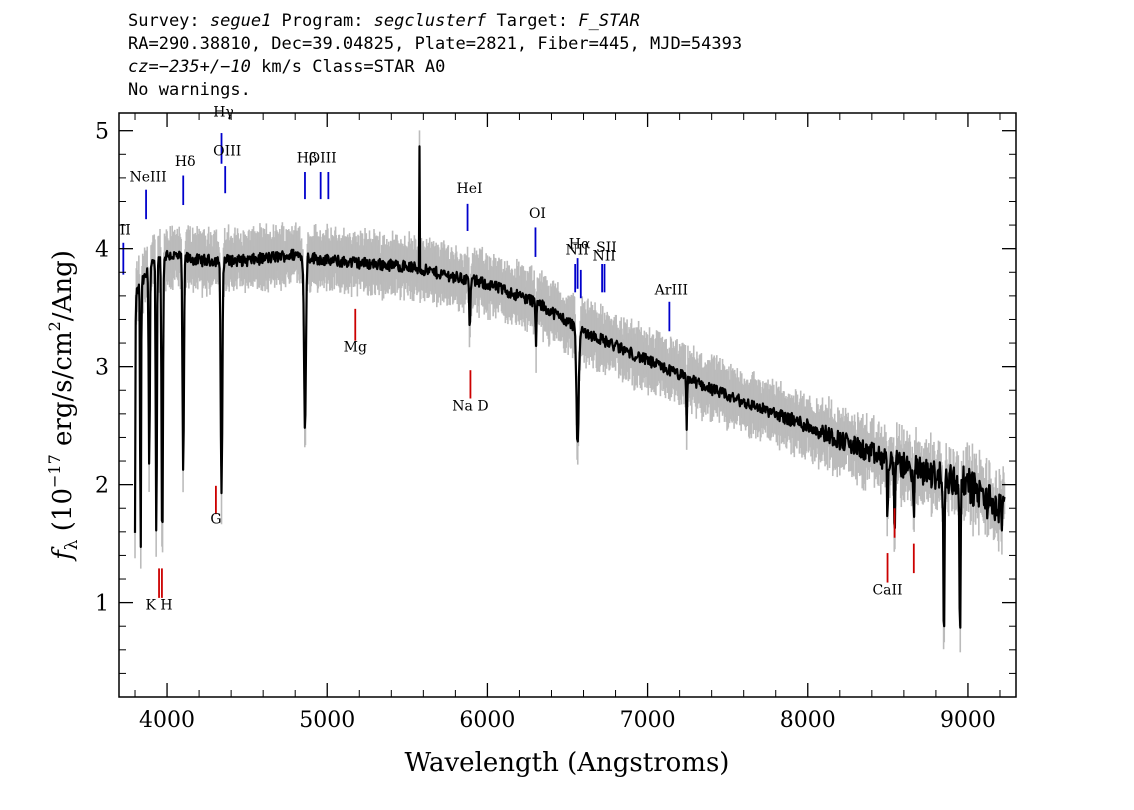 This screenshot has width=1134, height=810. What do you see at coordinates (54, 471) in the screenshot?
I see `y-label-exponent: −17` at bounding box center [54, 471].